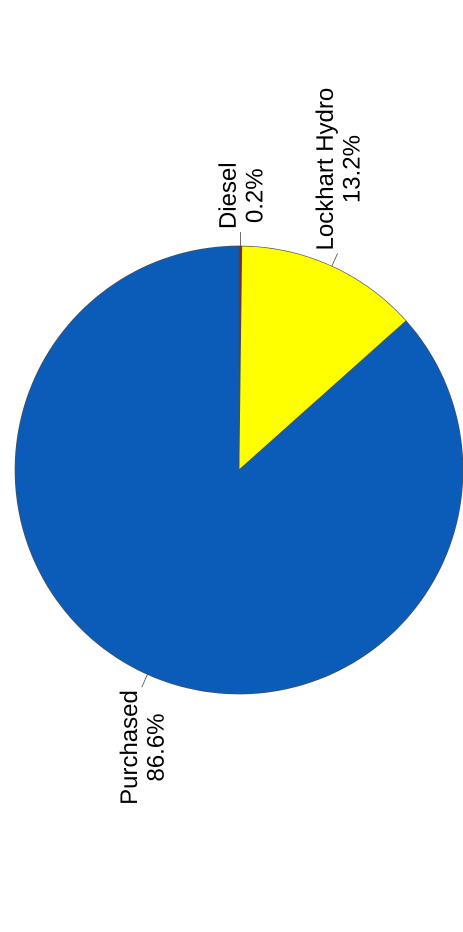  What do you see at coordinates (253, 195) in the screenshot?
I see `data-label: 0.2%` at bounding box center [253, 195].